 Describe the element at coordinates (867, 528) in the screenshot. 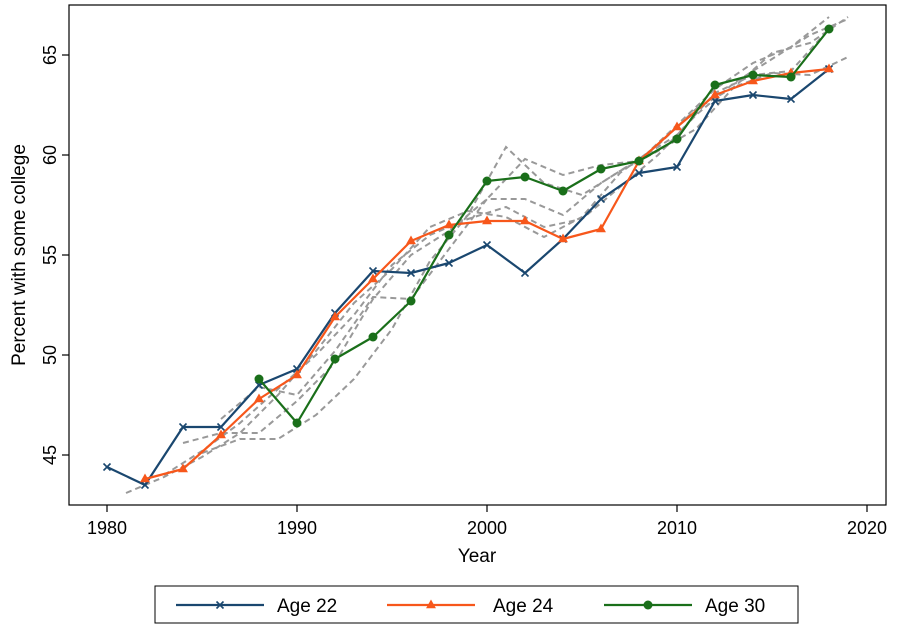

I see `x-tick-label: 2020` at that location.